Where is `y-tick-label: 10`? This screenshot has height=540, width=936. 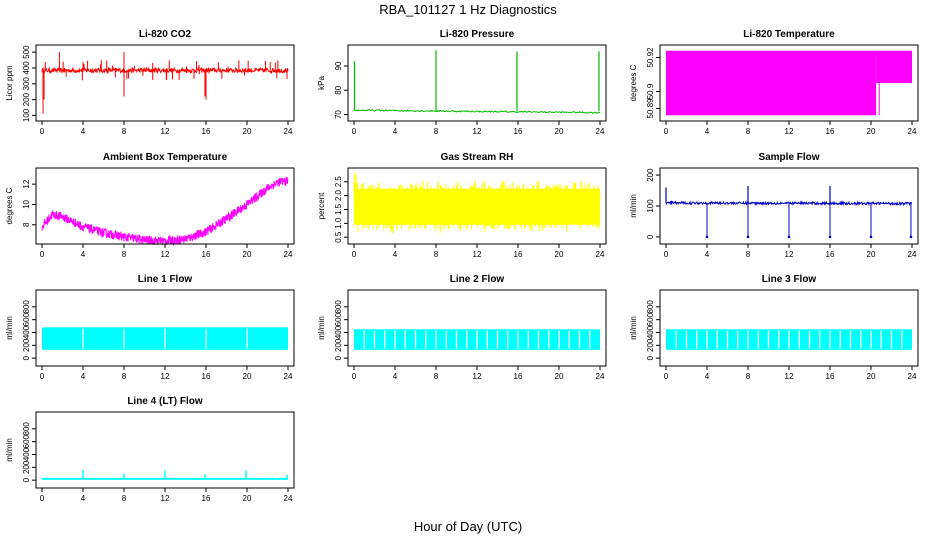
y-tick-label: 10 is located at coordinates (26, 203).